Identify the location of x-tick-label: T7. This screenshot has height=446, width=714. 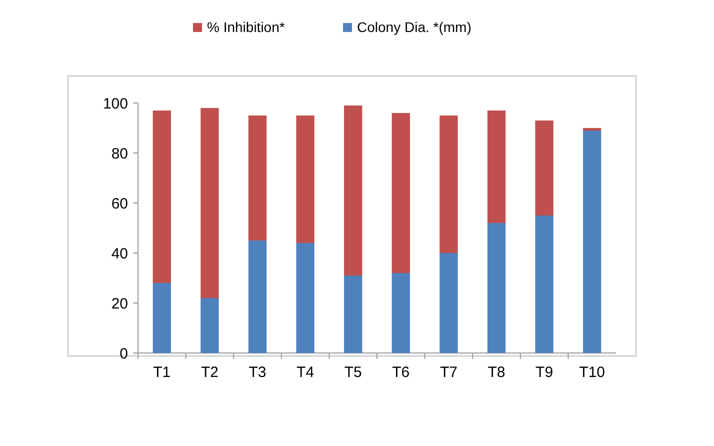
(449, 372).